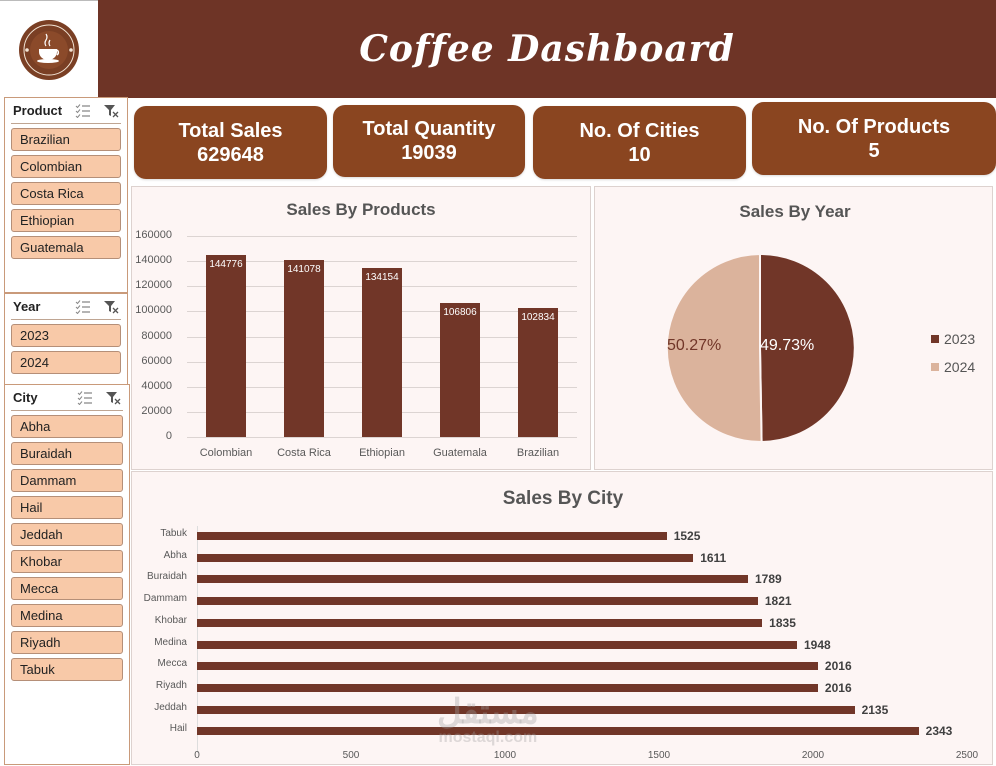 This screenshot has width=996, height=766. What do you see at coordinates (382, 352) in the screenshot?
I see `bar-ethiopian` at bounding box center [382, 352].